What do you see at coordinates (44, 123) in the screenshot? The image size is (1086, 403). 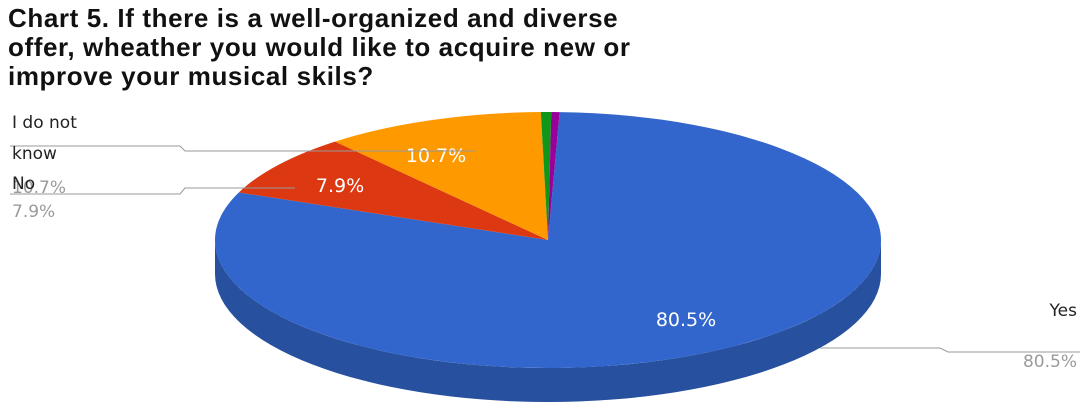 I see `callout-category-label: I do not` at bounding box center [44, 123].